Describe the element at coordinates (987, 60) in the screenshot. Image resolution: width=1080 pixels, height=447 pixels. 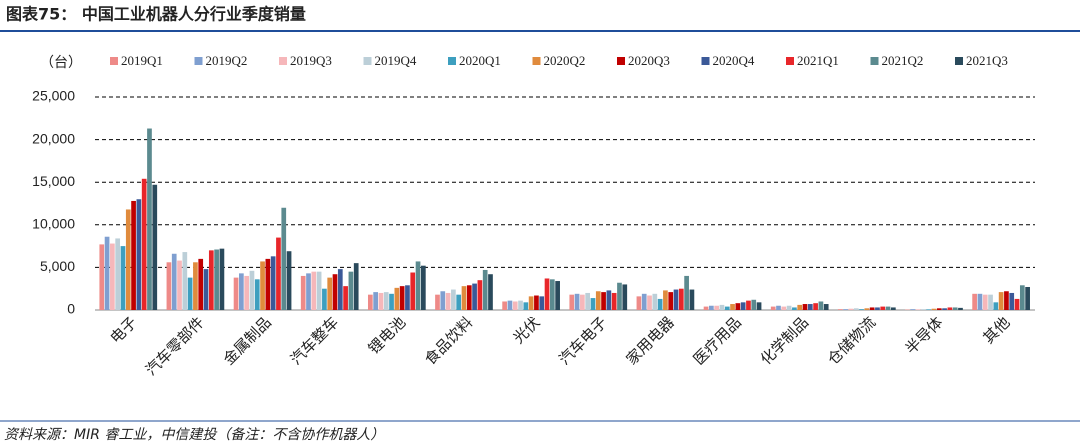
I see `legend-label: 2021Q3` at that location.